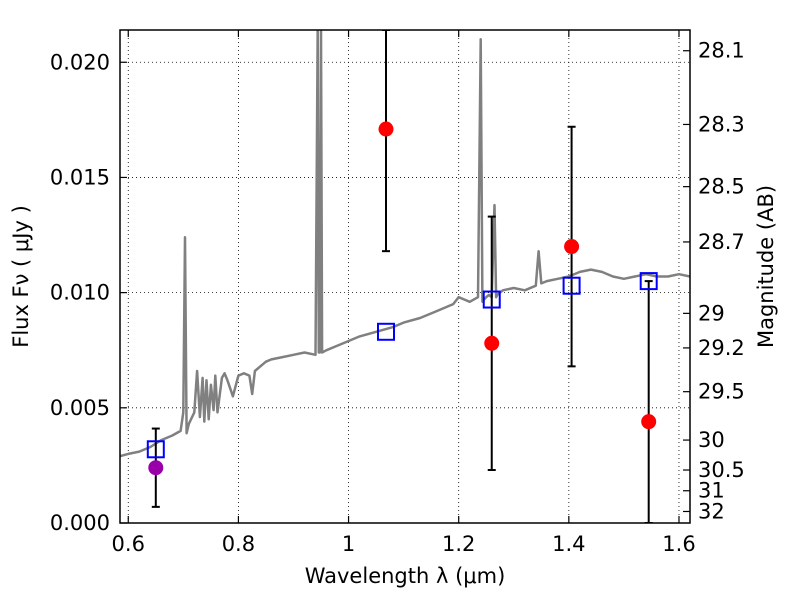 The image size is (800, 600). I want to click on right-tick-label: 29.2, so click(721, 348).